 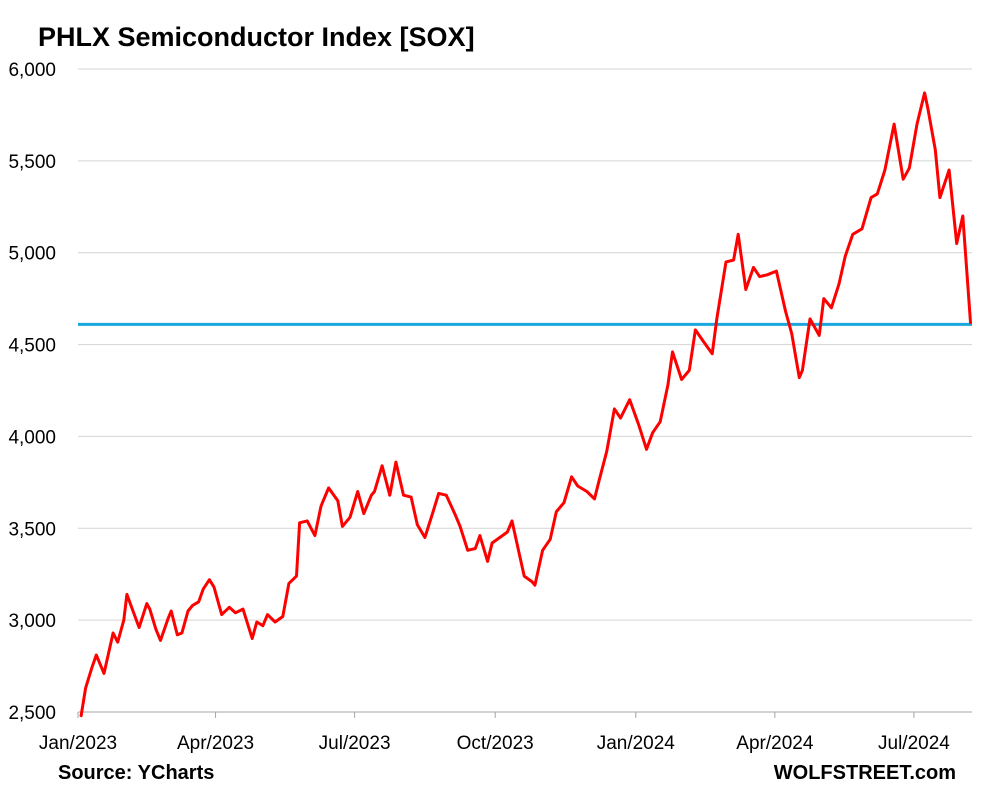 I want to click on x-tick-label: Jul/2024, so click(x=914, y=743).